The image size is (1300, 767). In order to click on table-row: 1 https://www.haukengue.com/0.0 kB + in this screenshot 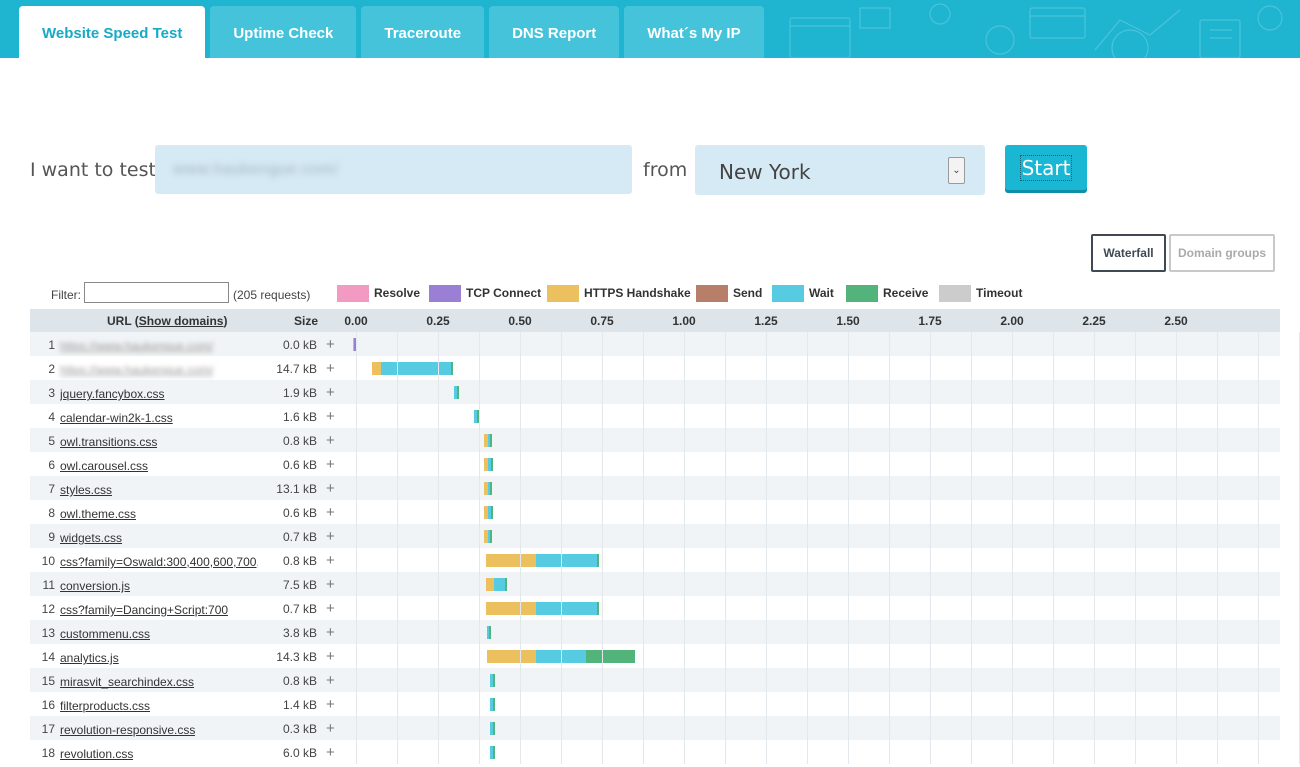, I will do `click(655, 344)`.